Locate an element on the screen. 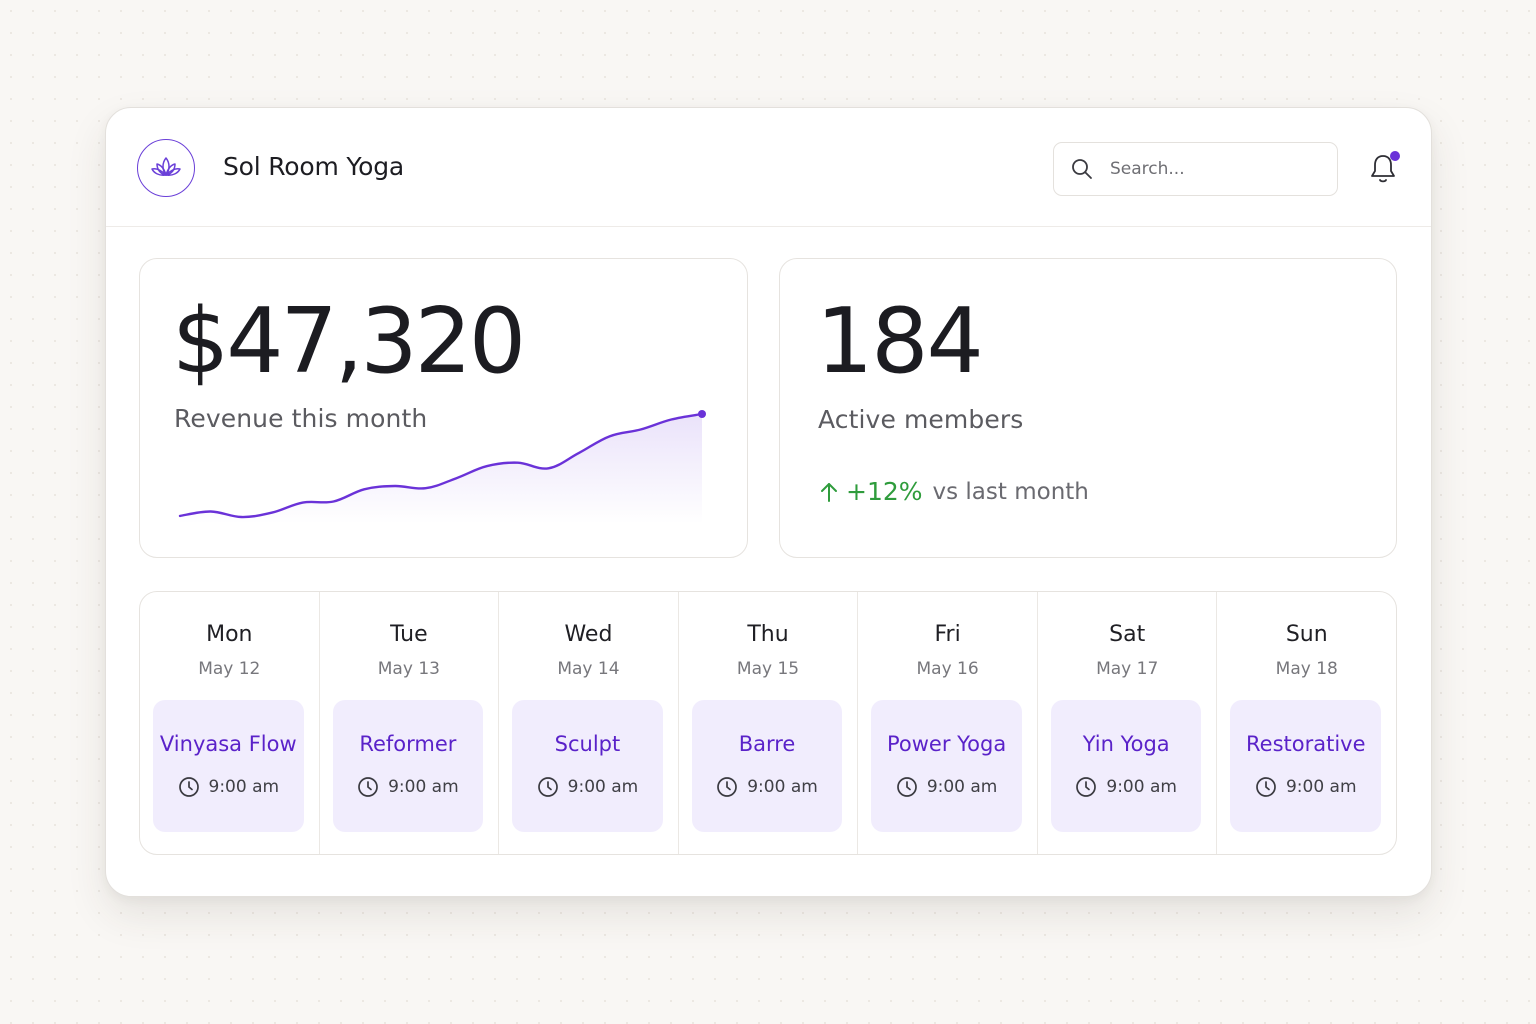 The width and height of the screenshot is (1536, 1024). class-name: Yin Yoga is located at coordinates (1126, 744).